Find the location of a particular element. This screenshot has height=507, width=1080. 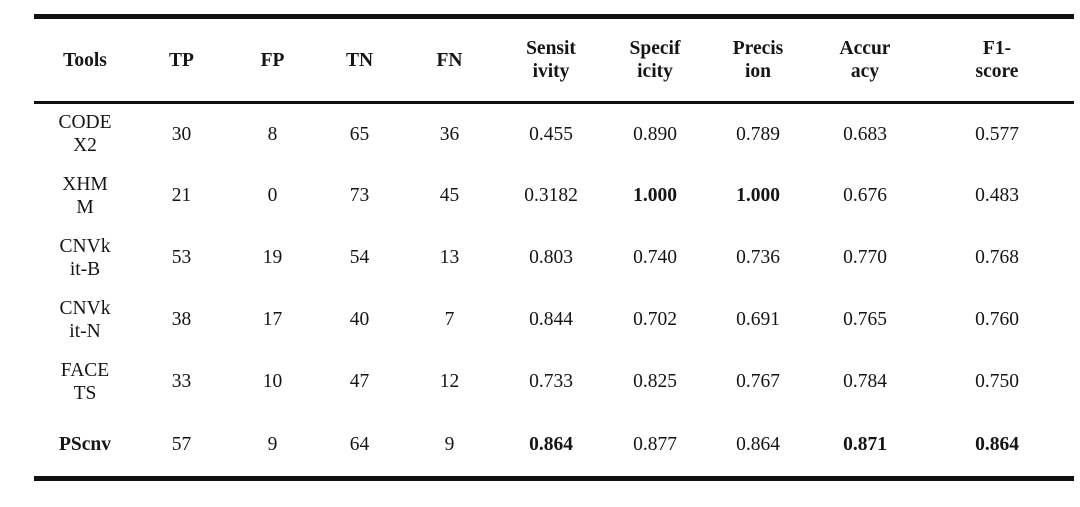

cell-f1-score: 0.864 is located at coordinates (997, 444).